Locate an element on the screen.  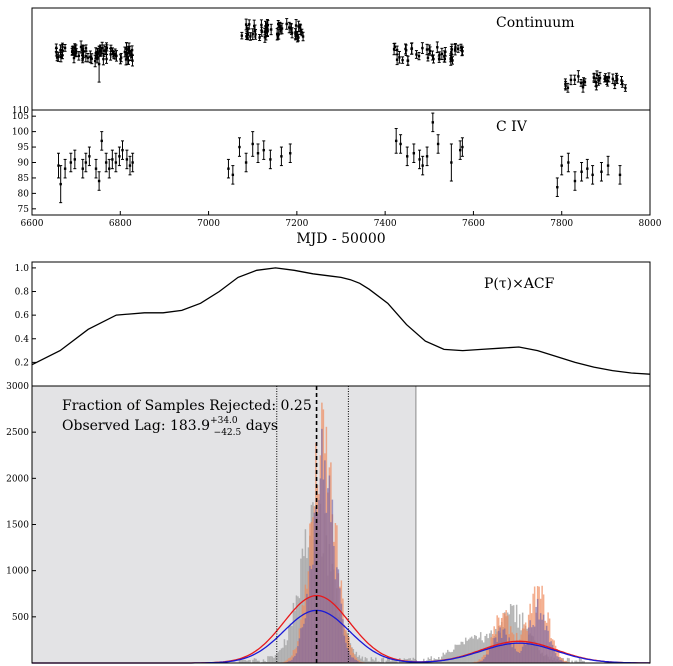
lag-markers is located at coordinates (312, 524).